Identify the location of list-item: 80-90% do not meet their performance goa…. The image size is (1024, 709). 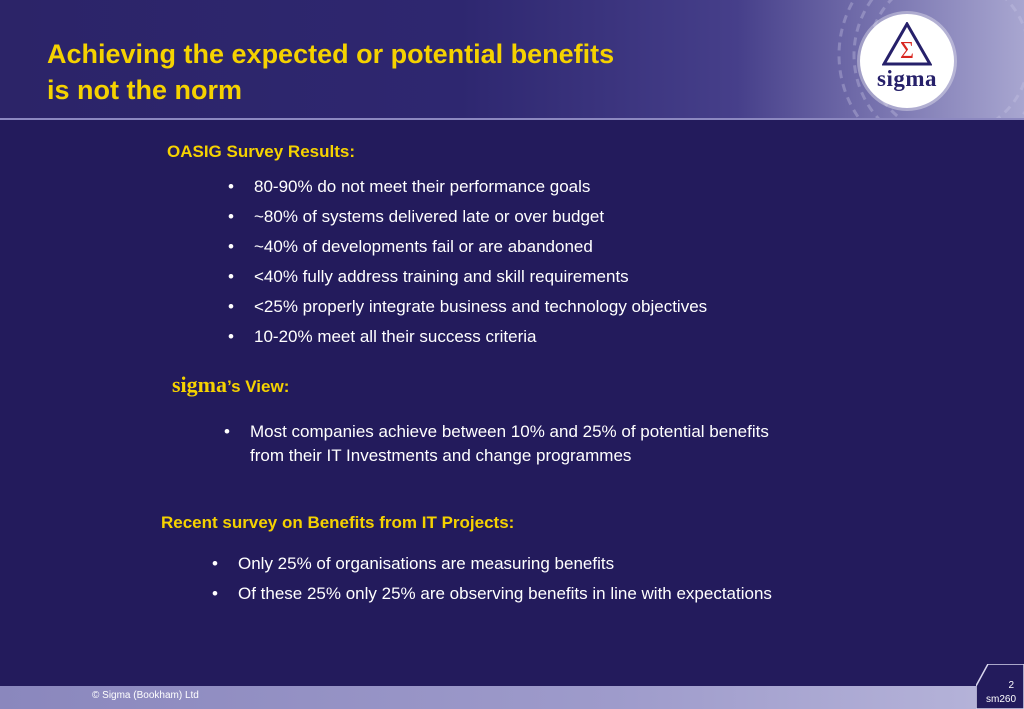
(467, 187).